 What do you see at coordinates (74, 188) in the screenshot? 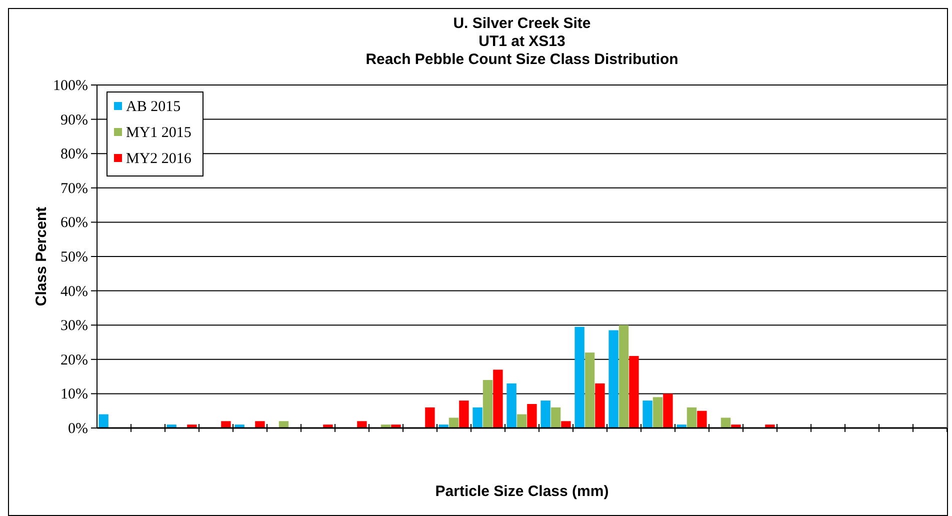
I see `y-tick-label: 70%` at bounding box center [74, 188].